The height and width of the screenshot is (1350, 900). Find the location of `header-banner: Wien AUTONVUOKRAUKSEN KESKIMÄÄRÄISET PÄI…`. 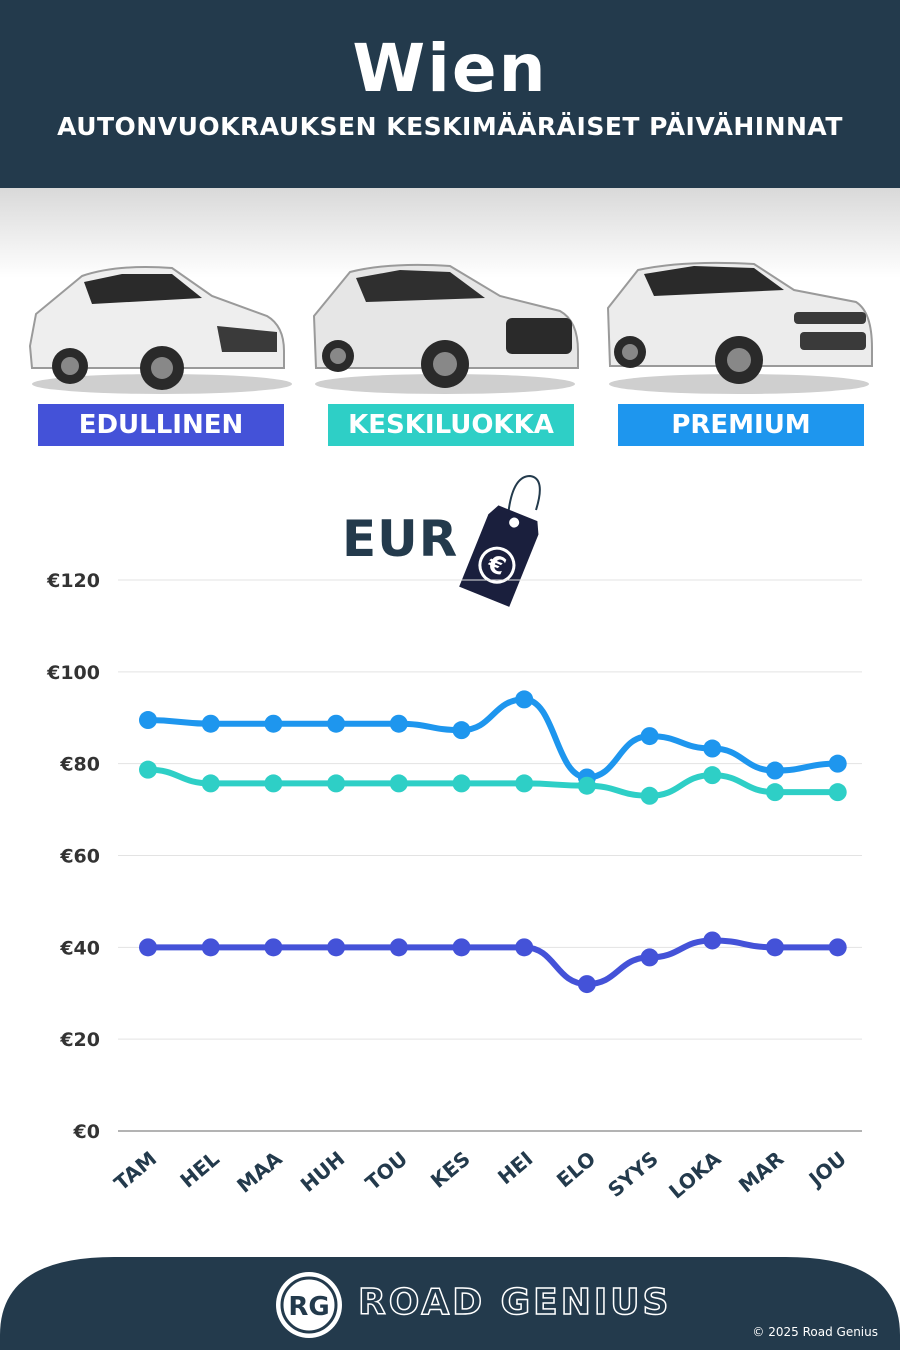

header-banner: Wien AUTONVUOKRAUKSEN KESKIMÄÄRÄISET PÄI… is located at coordinates (450, 94).